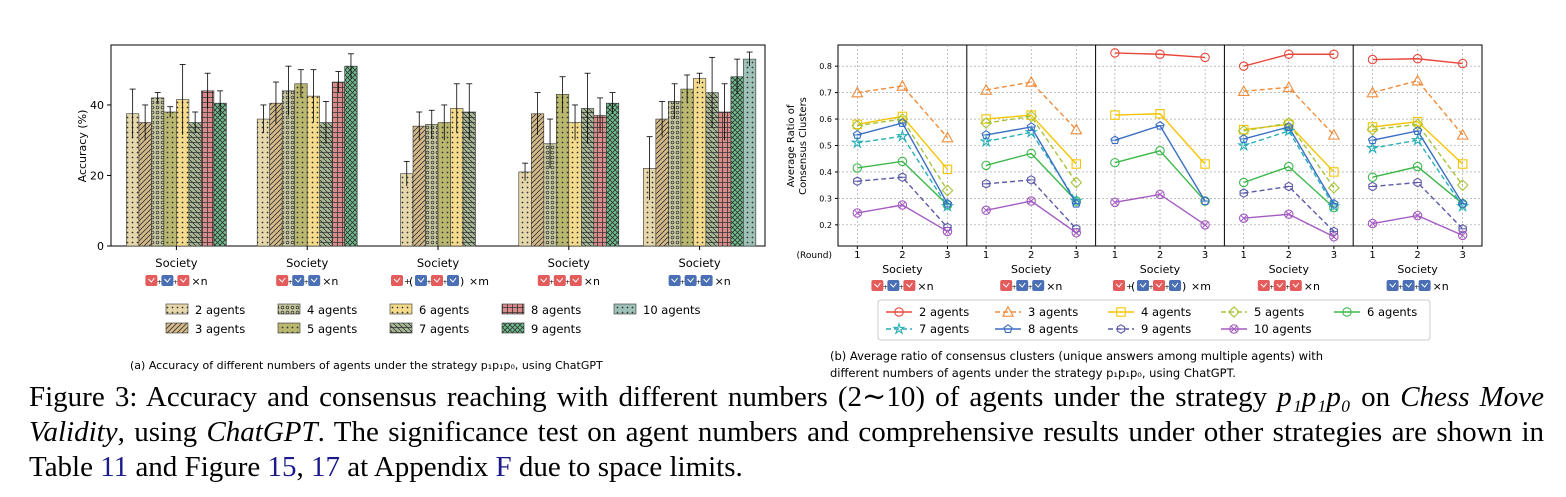  I want to click on y-tick-label: 0, so click(100, 246).